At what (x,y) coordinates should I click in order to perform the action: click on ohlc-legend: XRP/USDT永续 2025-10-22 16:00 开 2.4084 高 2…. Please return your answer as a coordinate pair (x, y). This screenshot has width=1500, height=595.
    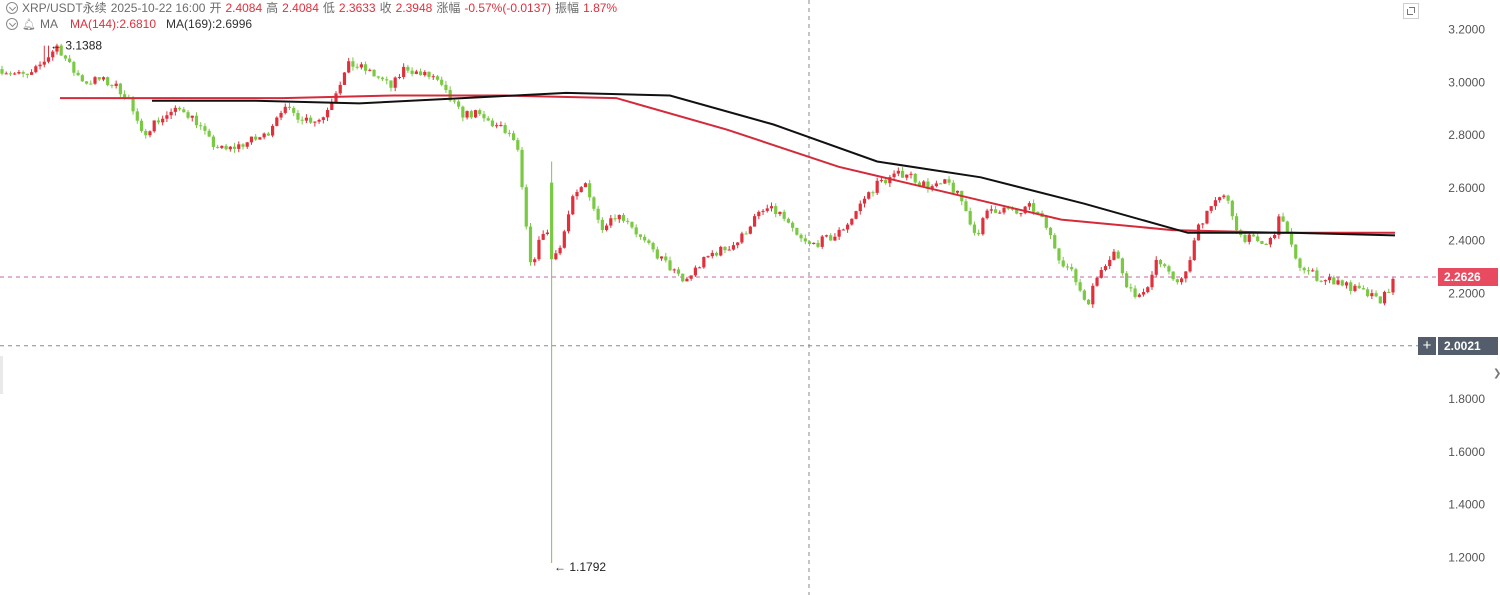
    Looking at the image, I should click on (313, 8).